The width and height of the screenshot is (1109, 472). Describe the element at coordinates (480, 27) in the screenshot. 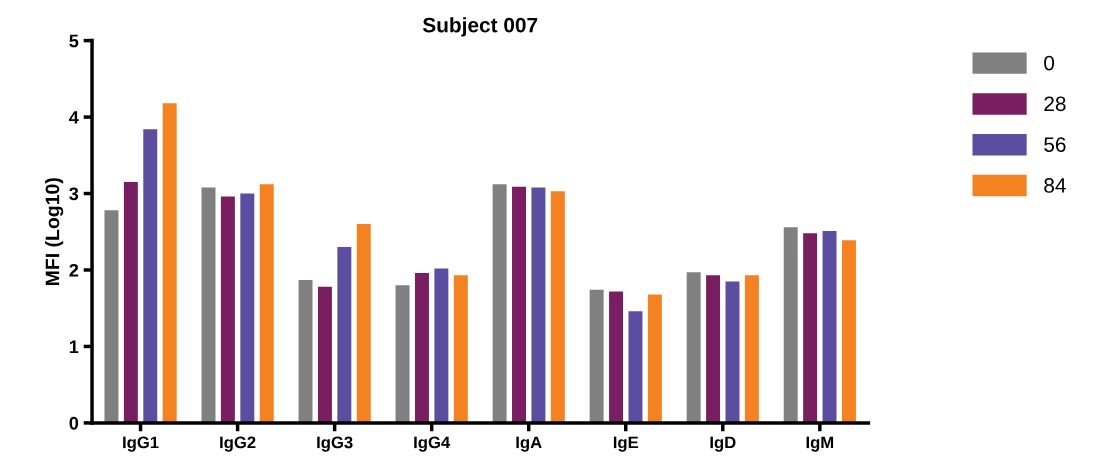

I see `chart-title: Subject 007` at that location.